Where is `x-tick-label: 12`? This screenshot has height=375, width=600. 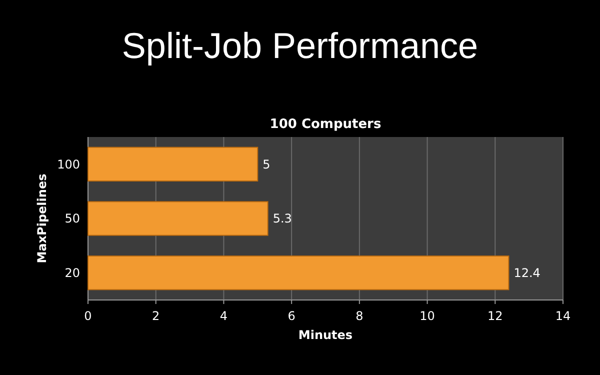
x-tick-label: 12 is located at coordinates (495, 316).